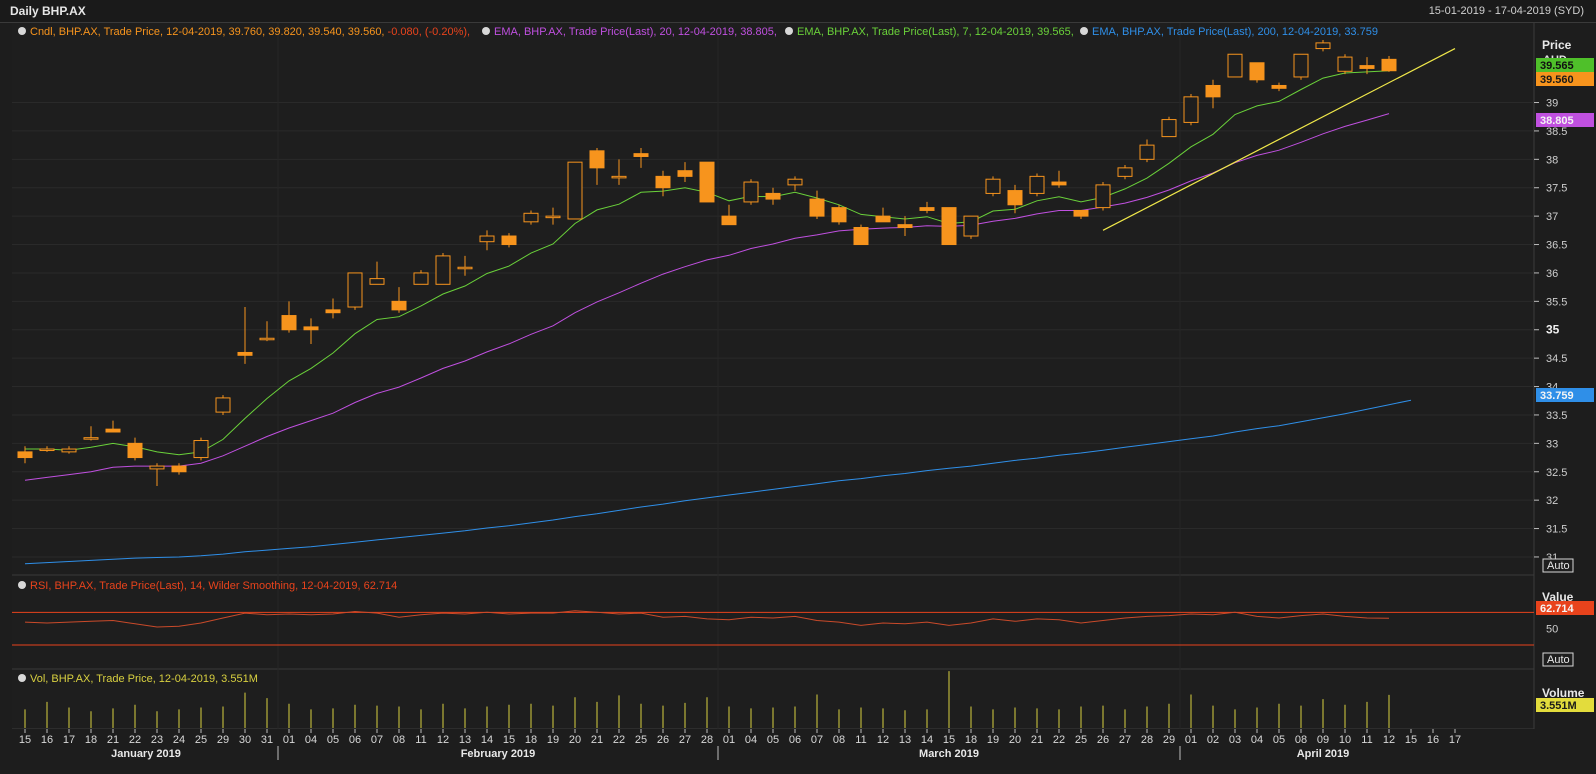 The width and height of the screenshot is (1596, 774). What do you see at coordinates (1556, 416) in the screenshot?
I see `price-tick-label: 33.5` at bounding box center [1556, 416].